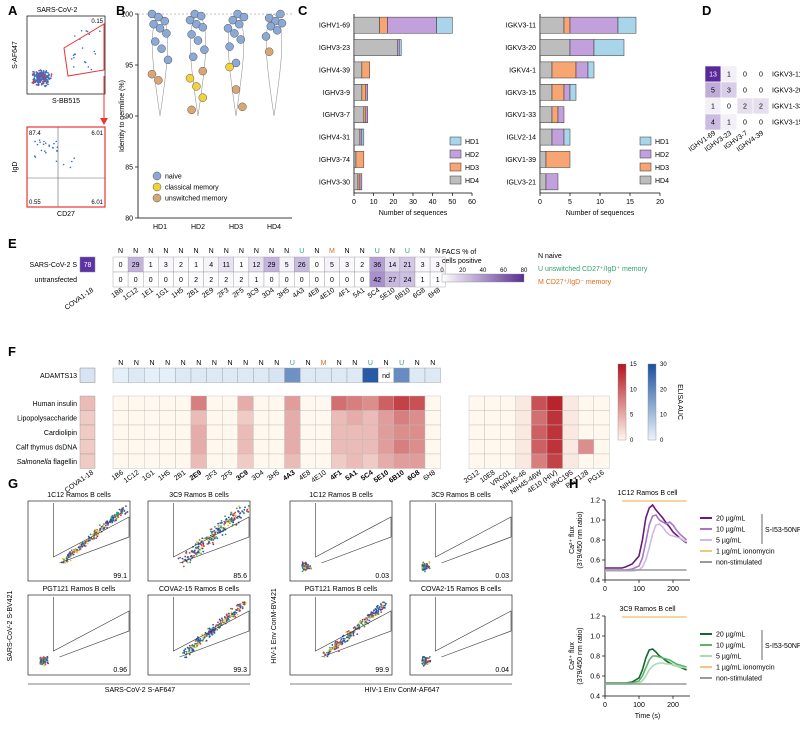 The width and height of the screenshot is (800, 745). Describe the element at coordinates (483, 278) in the screenshot. I see `e-scale-bar` at that location.